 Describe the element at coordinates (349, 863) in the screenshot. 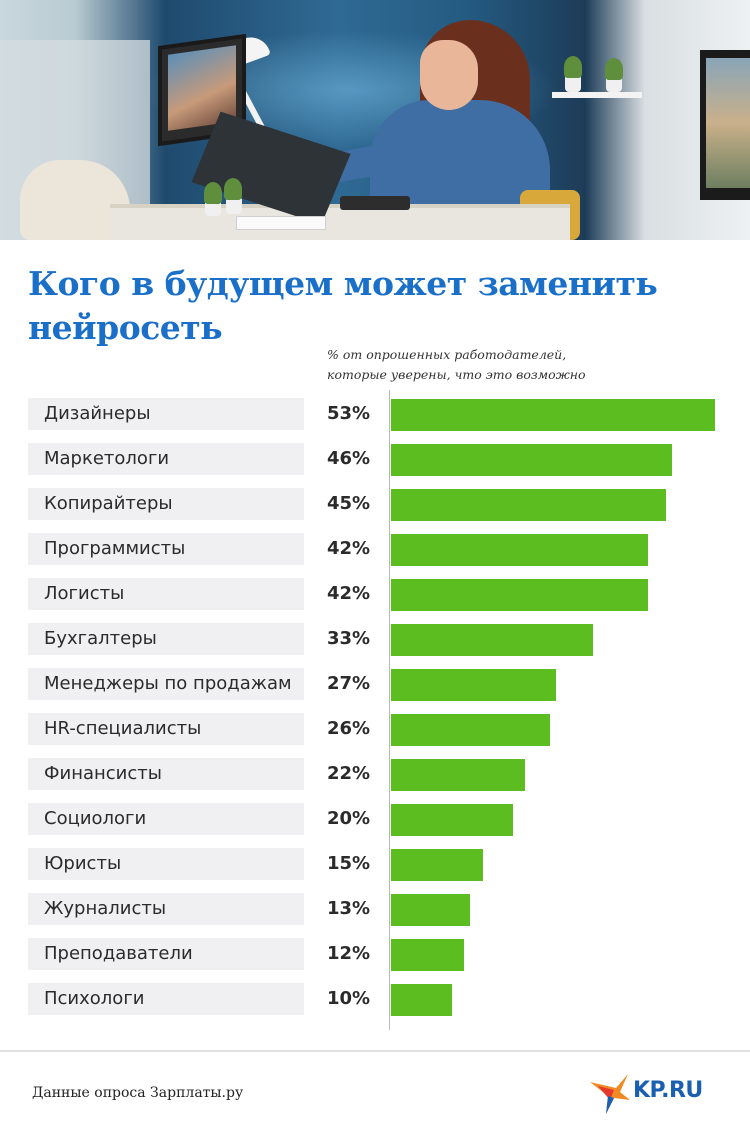

I see `value-label: 15%` at that location.